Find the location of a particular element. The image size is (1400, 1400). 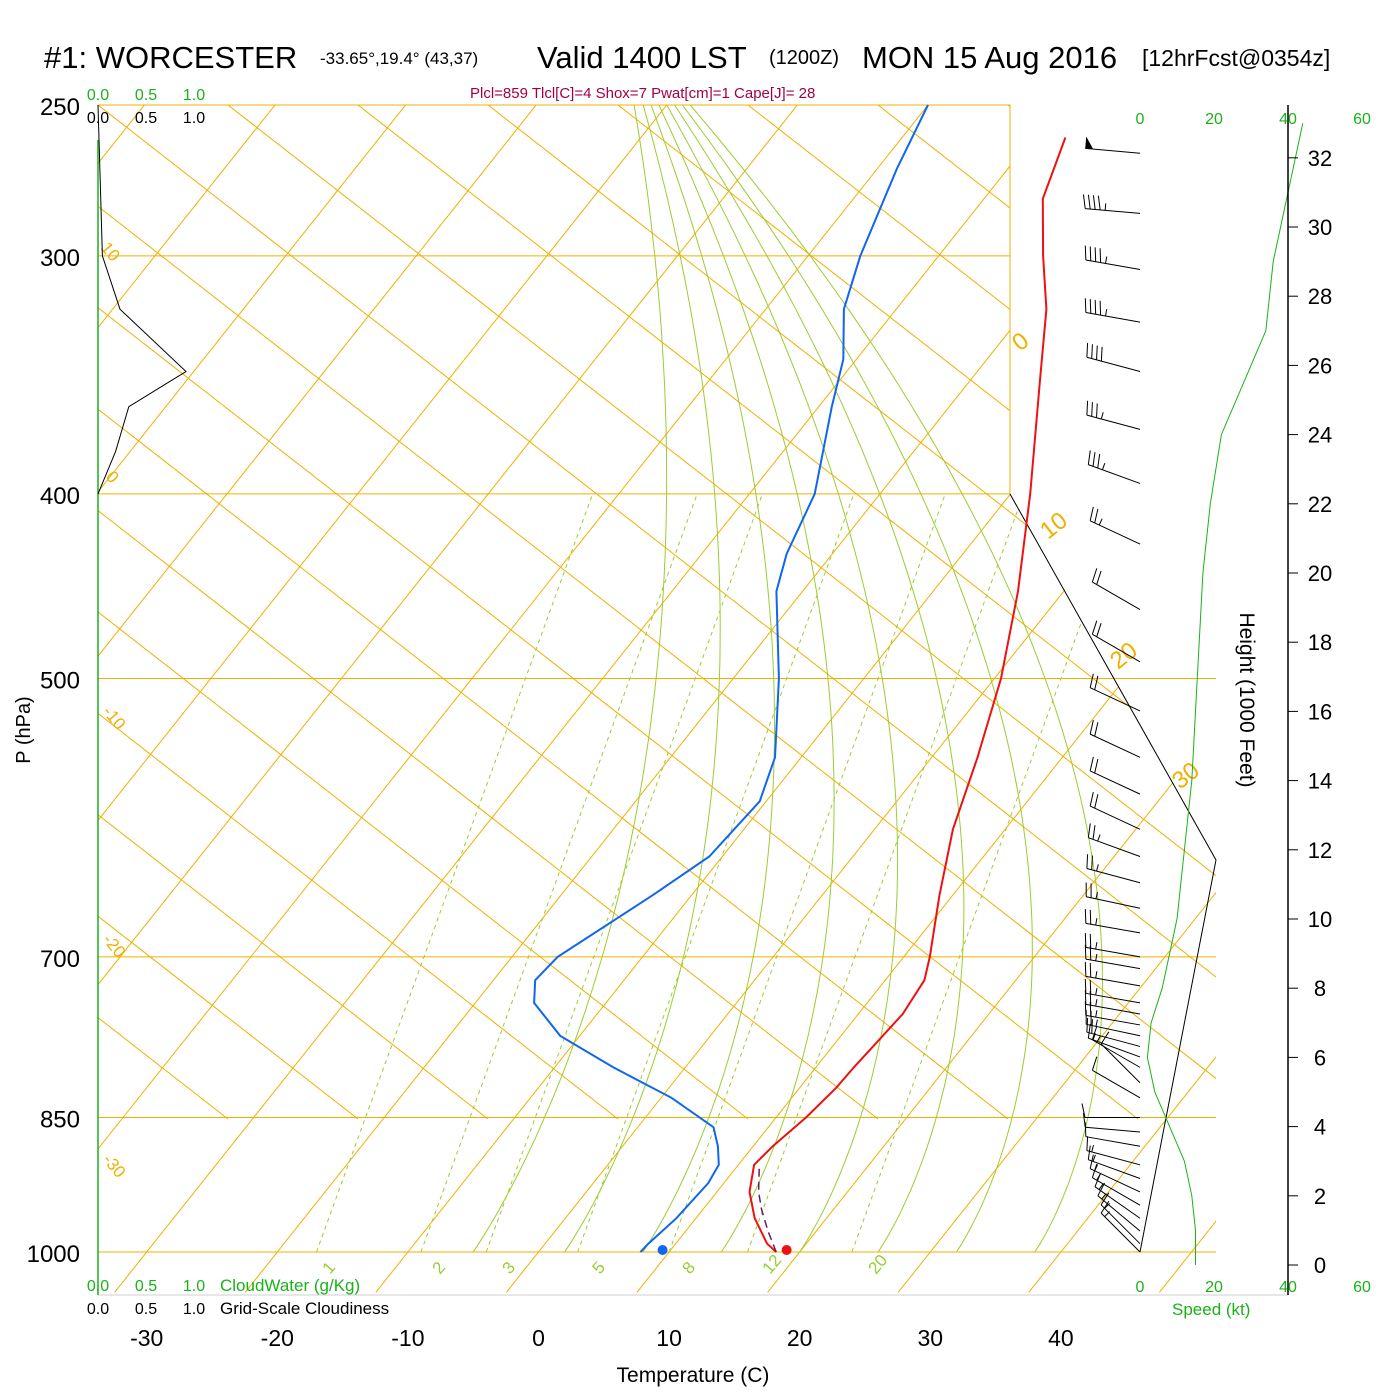

cloudwater-axis-title: CloudWater (g/Kg) is located at coordinates (290, 1285).